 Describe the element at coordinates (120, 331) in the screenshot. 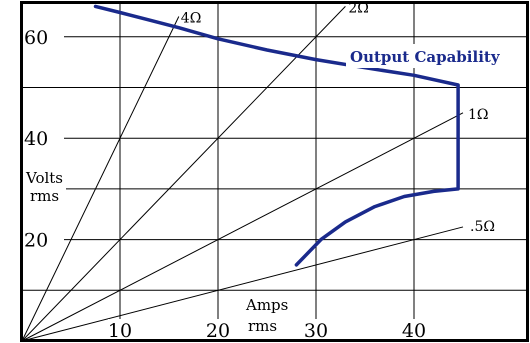

I see `x-tick-label-10: 10` at that location.